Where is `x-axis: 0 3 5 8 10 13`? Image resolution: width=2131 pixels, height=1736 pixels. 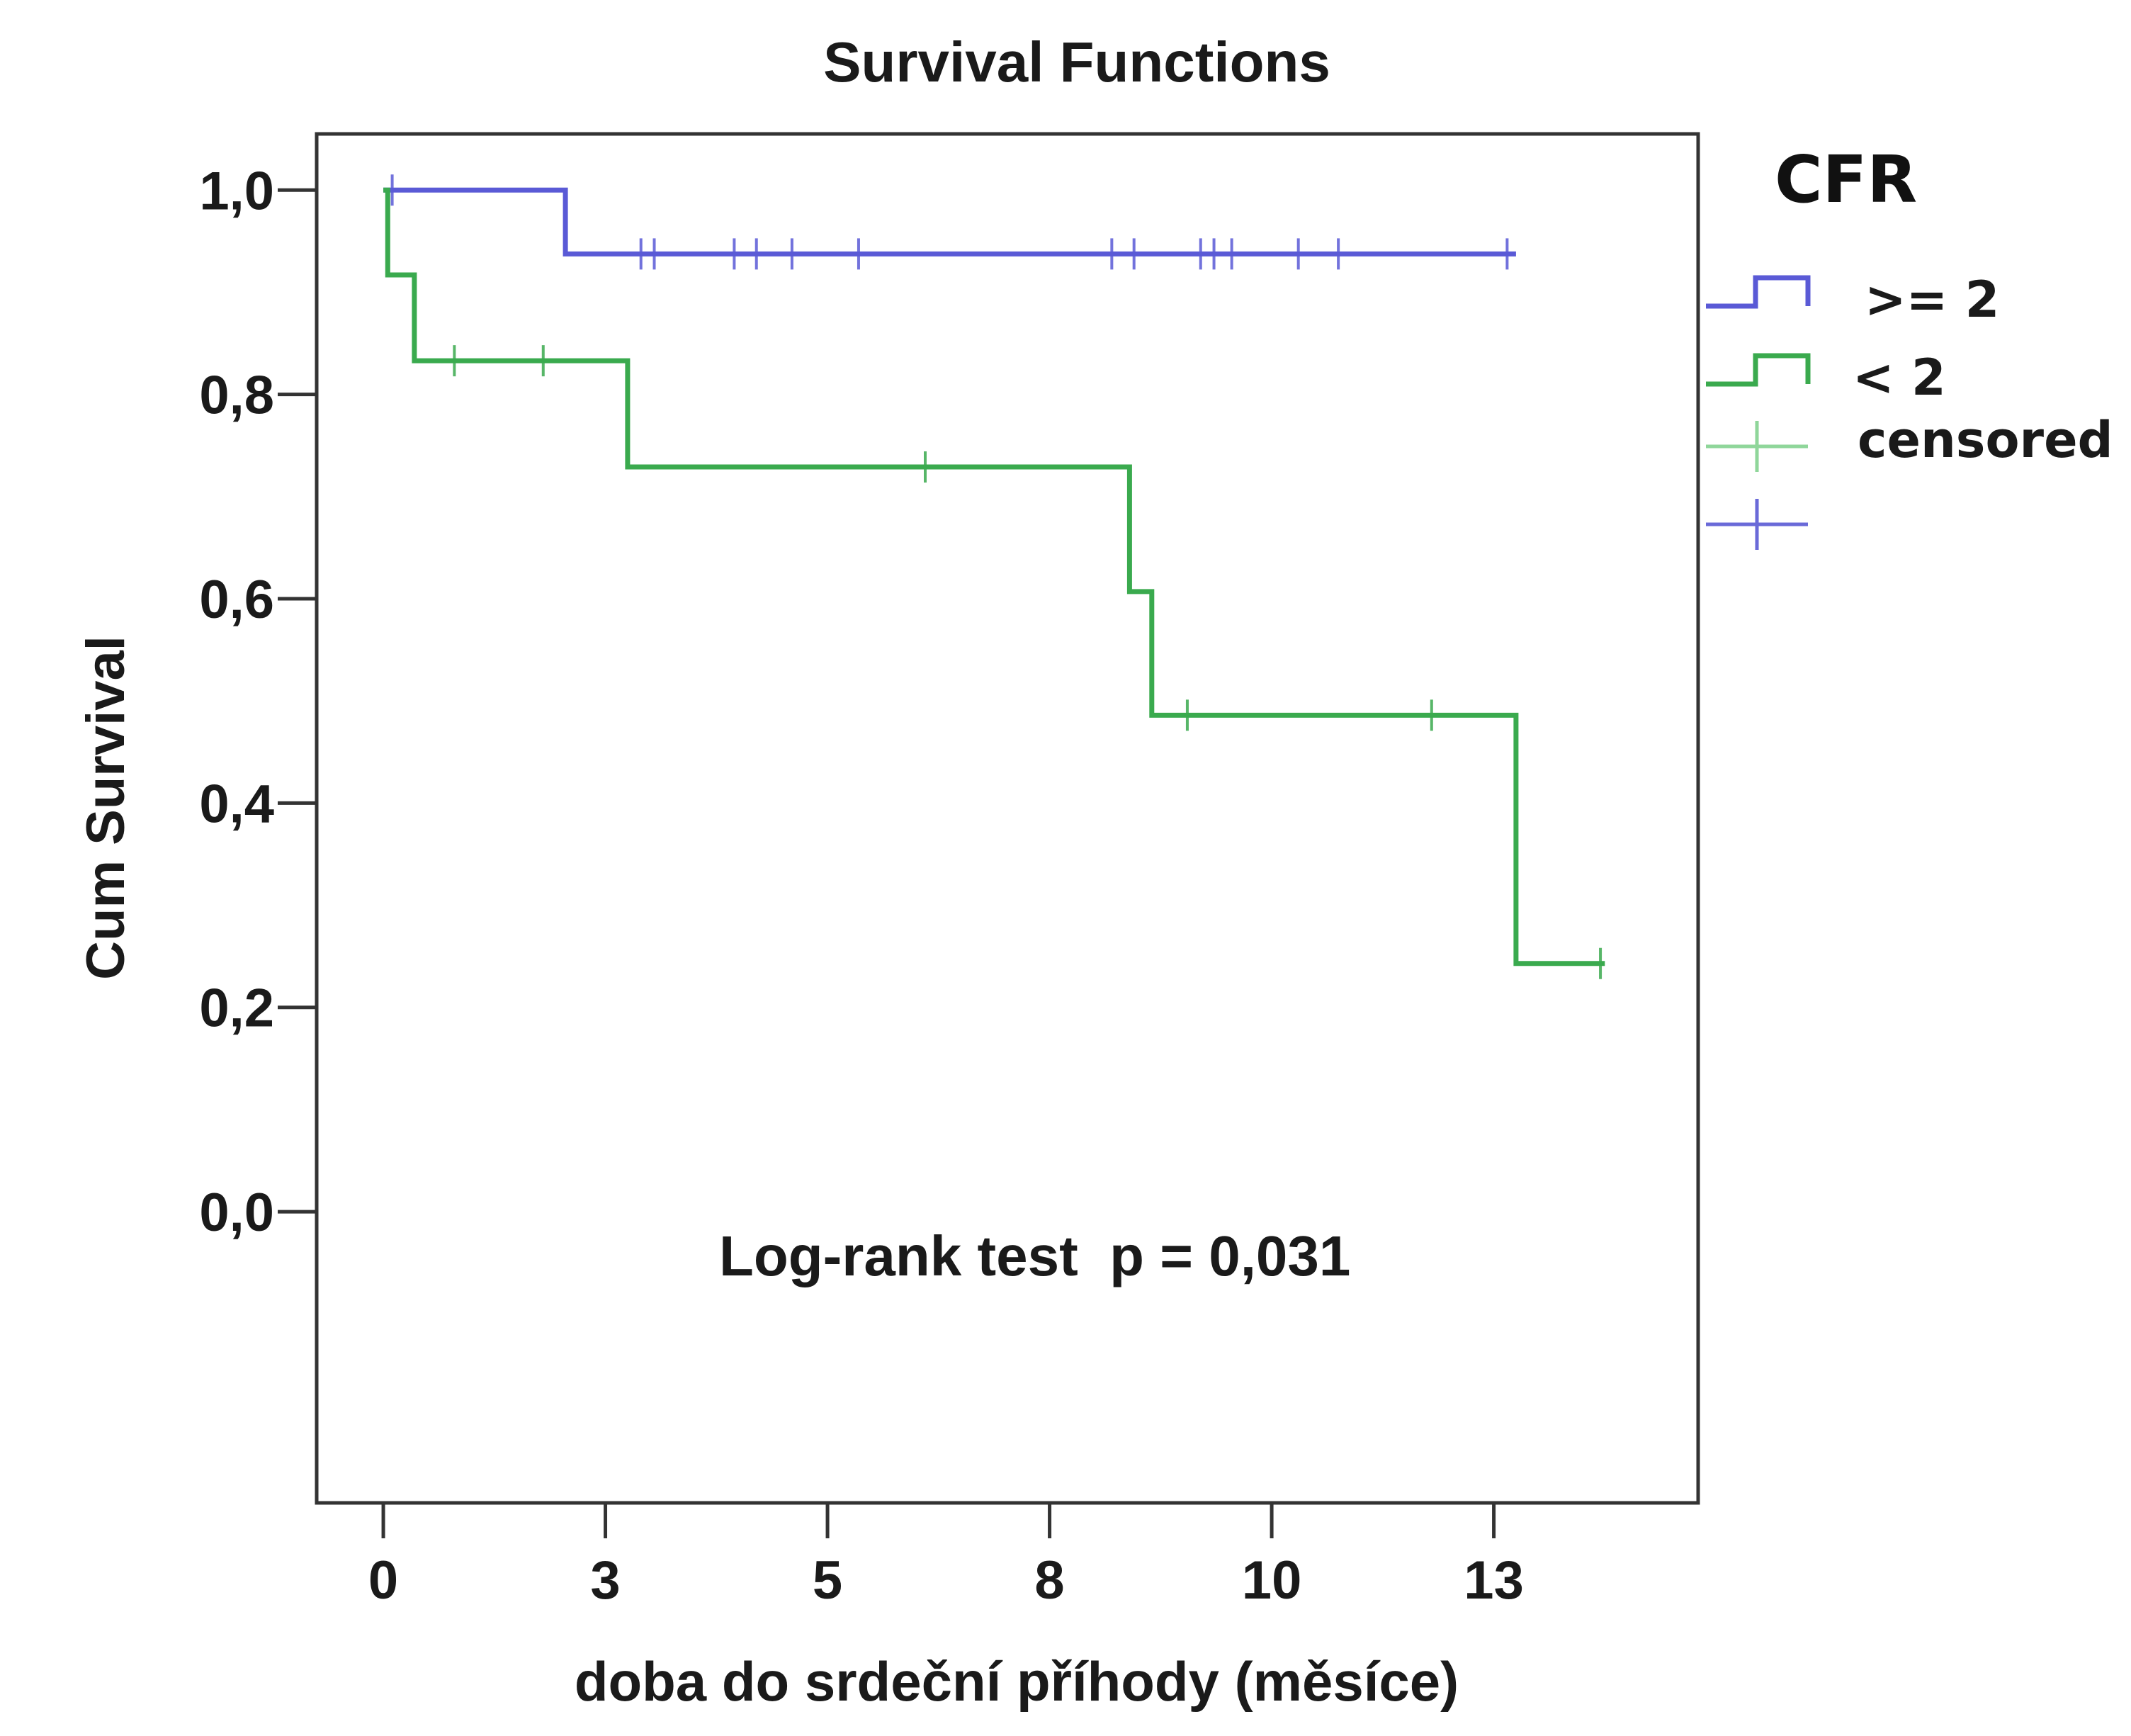 x-axis: 0 3 5 8 10 13 is located at coordinates (946, 1557).